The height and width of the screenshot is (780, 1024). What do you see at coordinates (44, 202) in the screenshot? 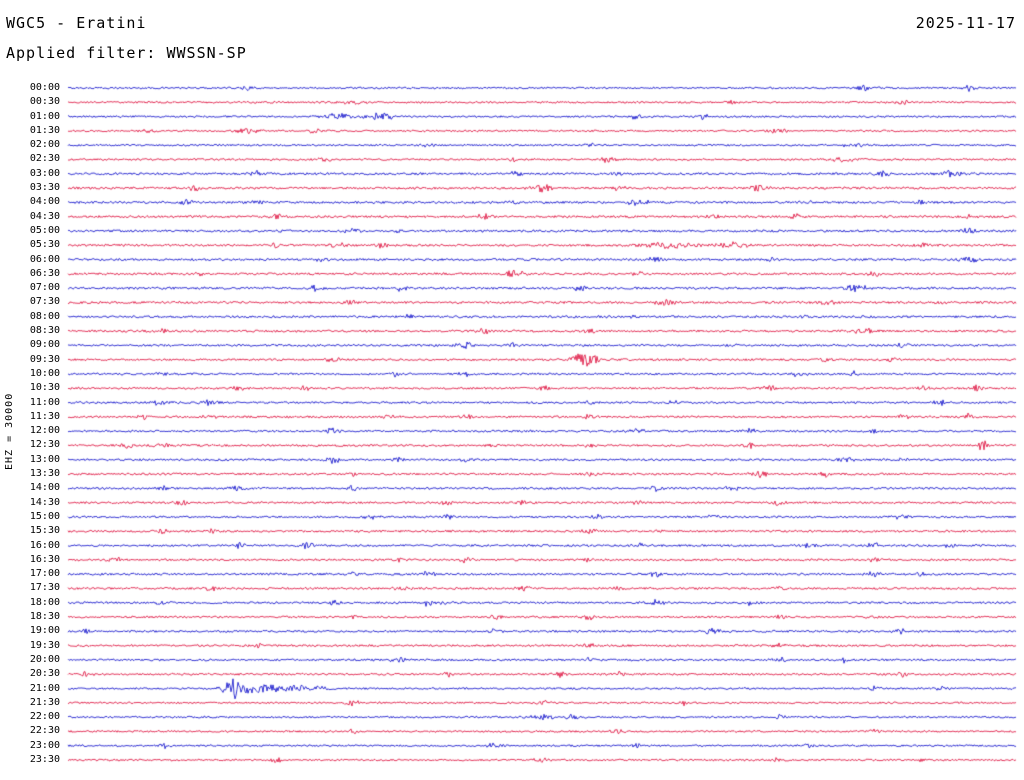
I see `trace-time-label: 04:00` at bounding box center [44, 202].